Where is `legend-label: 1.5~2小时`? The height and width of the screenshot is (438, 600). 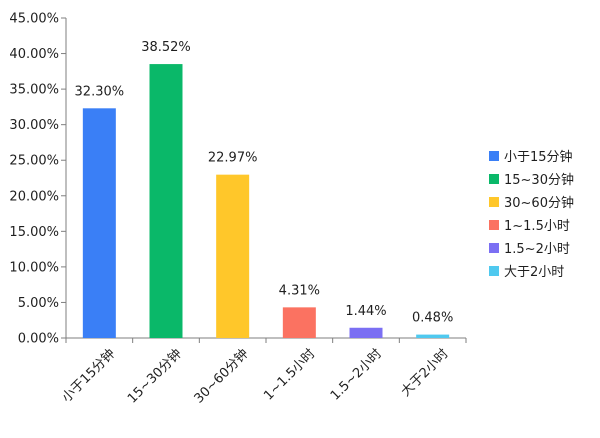 legend-label: 1.5~2小时 is located at coordinates (537, 249).